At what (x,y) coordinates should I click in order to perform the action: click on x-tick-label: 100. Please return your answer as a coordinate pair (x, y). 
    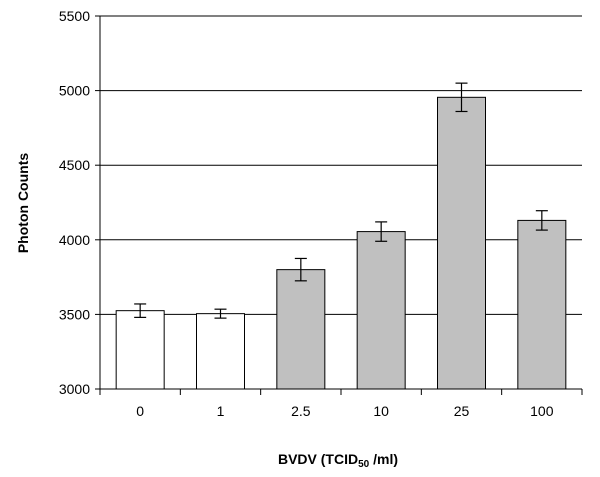
    Looking at the image, I should click on (542, 411).